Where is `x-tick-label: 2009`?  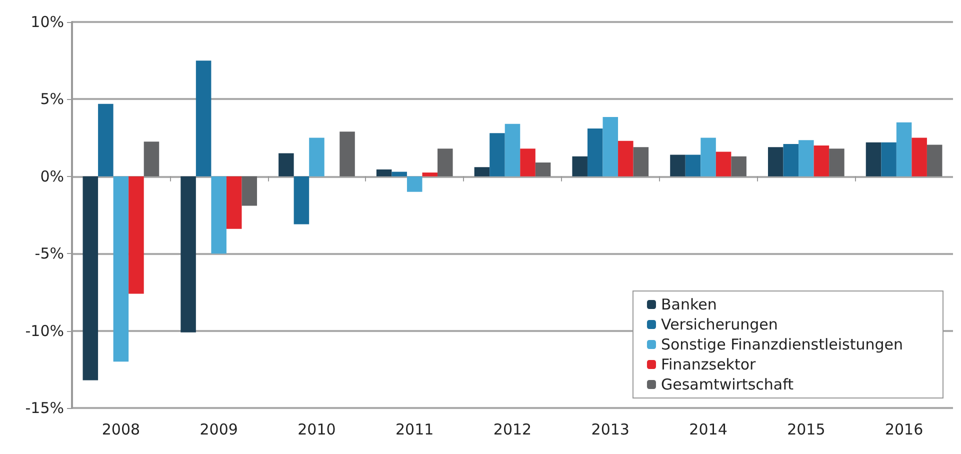
x-tick-label: 2009 is located at coordinates (219, 429).